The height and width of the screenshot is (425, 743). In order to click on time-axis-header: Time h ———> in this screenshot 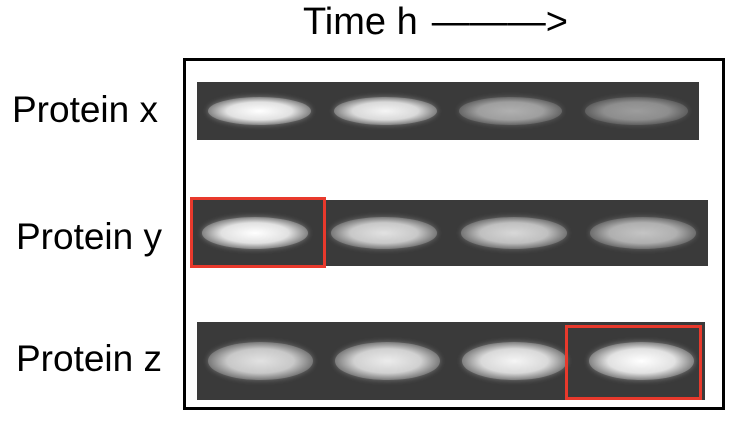, I will do `click(435, 22)`.